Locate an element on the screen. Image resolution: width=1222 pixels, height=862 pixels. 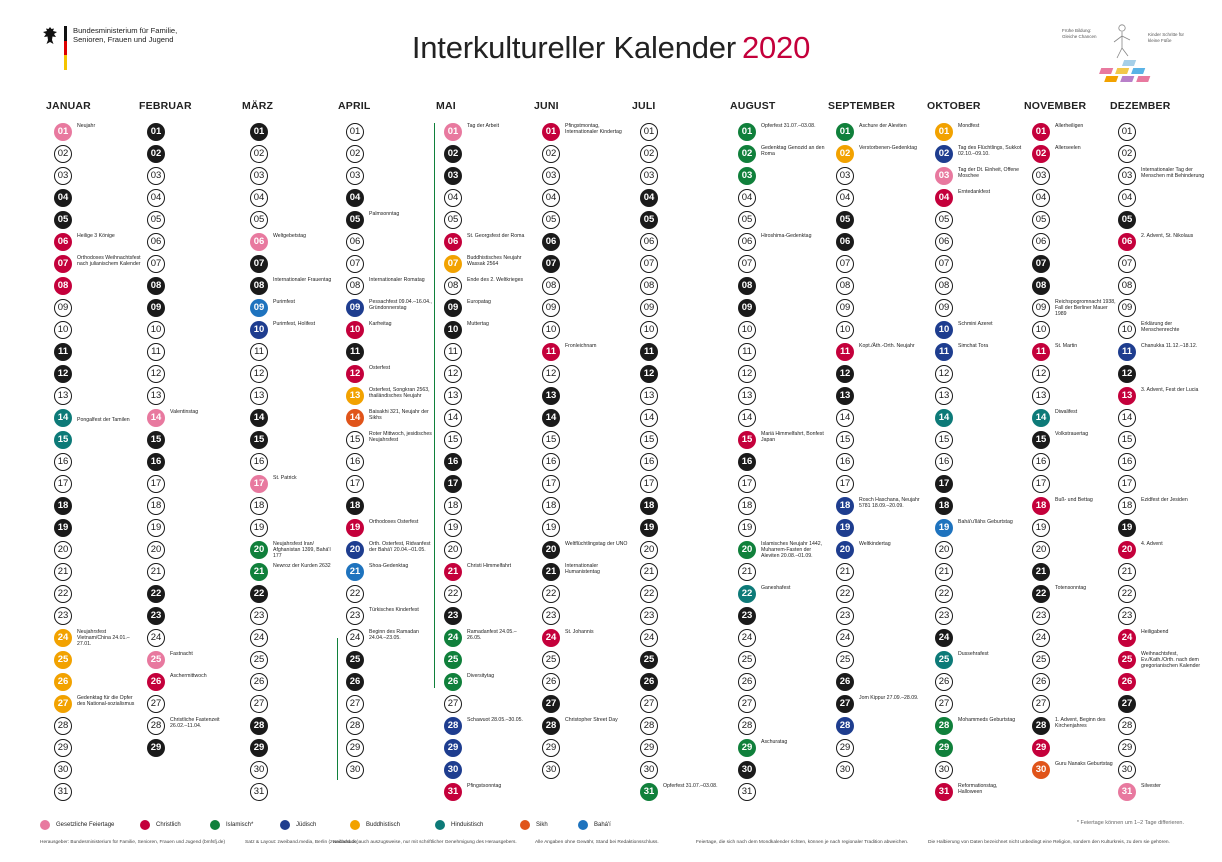
day-row: 07 is located at coordinates (1156, 266).